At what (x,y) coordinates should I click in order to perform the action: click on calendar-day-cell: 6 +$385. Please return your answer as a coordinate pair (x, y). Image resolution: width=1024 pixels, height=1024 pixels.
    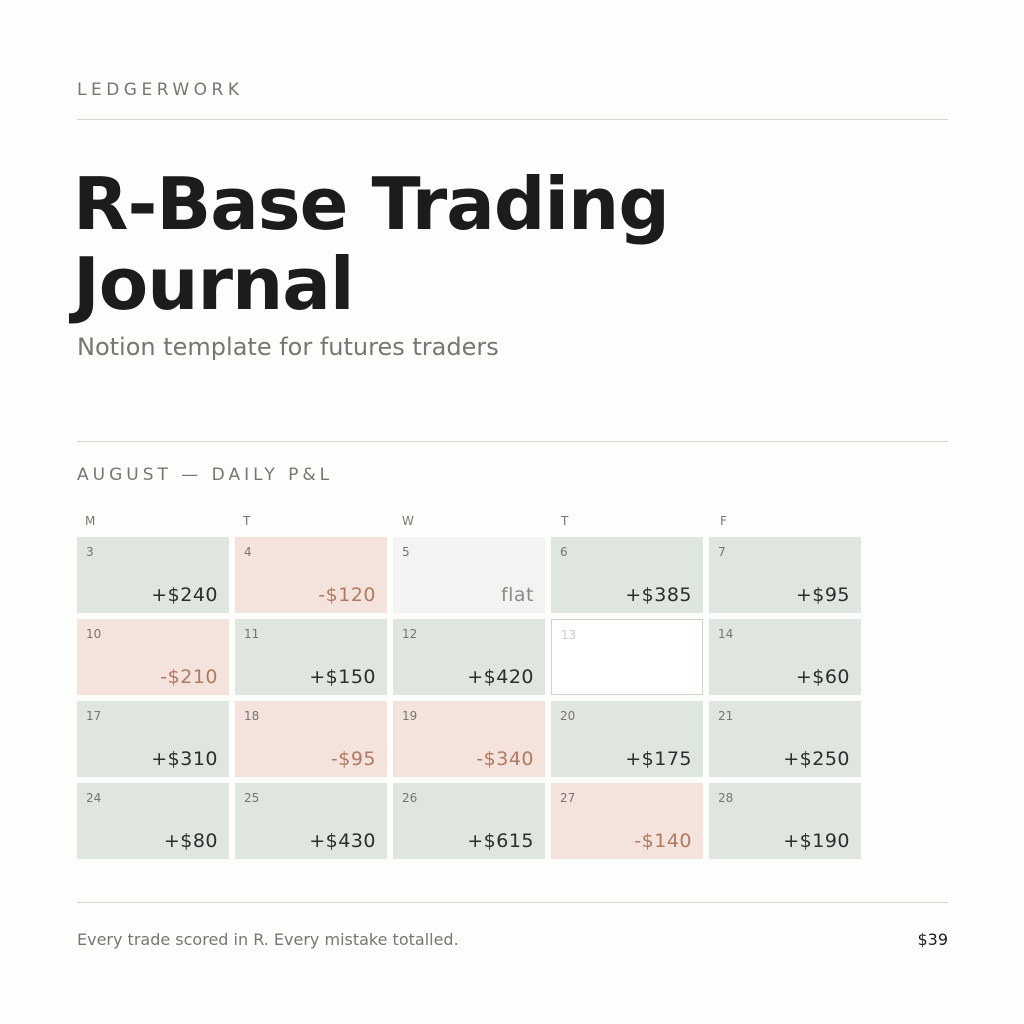
    Looking at the image, I should click on (627, 575).